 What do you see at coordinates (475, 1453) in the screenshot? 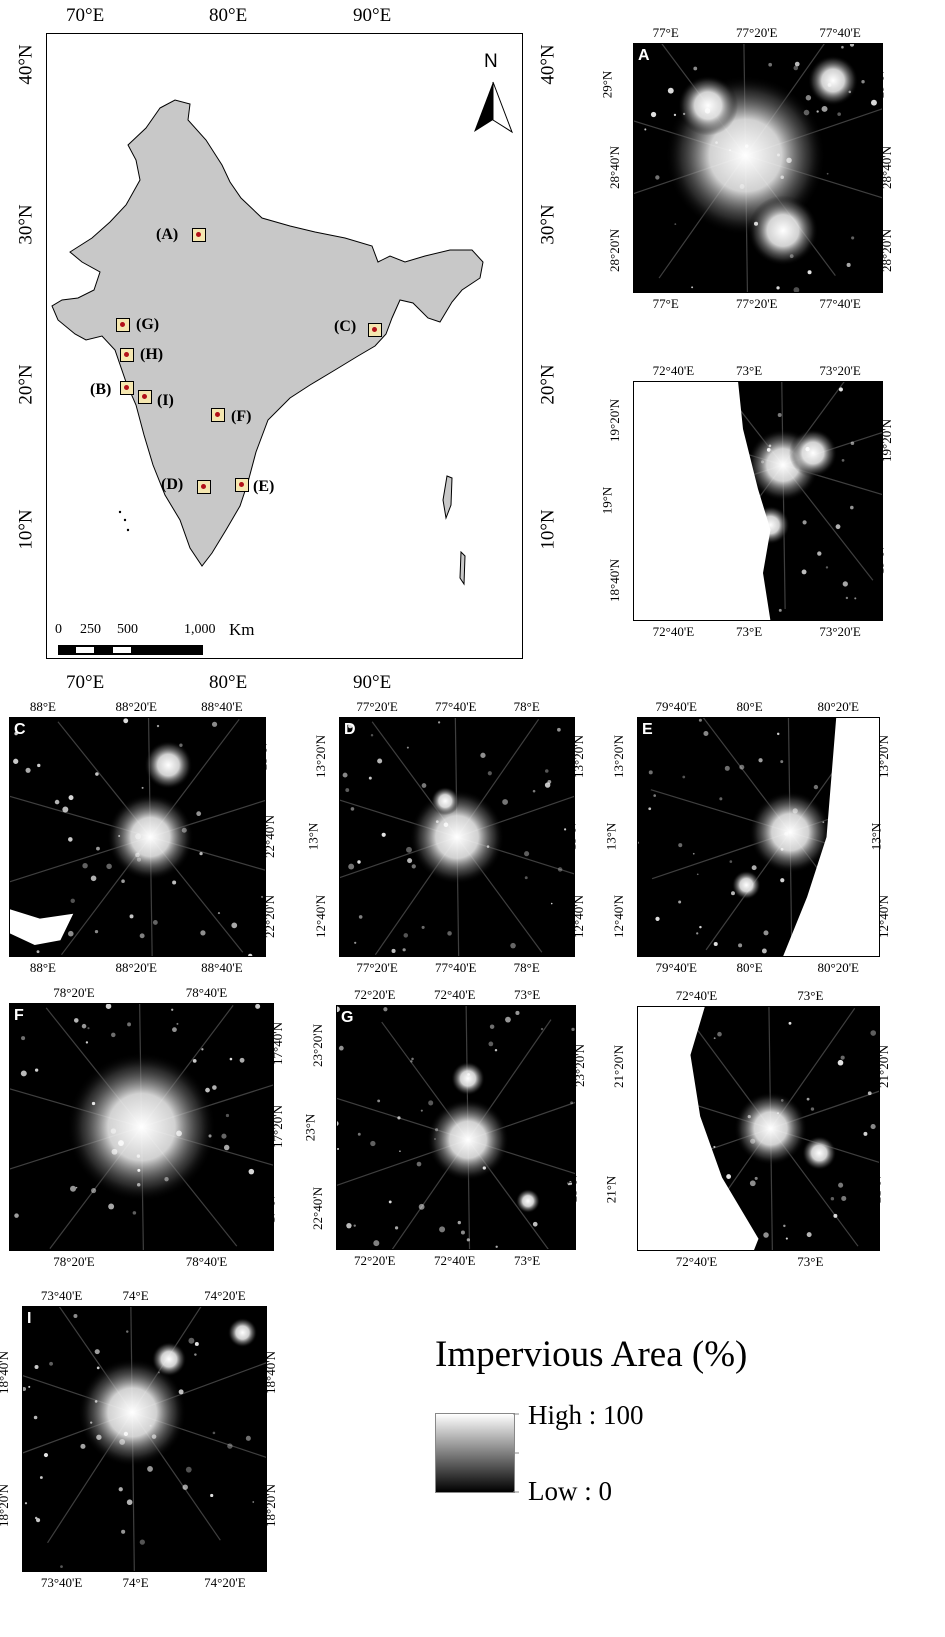
I see `legend-color-ramp` at bounding box center [475, 1453].